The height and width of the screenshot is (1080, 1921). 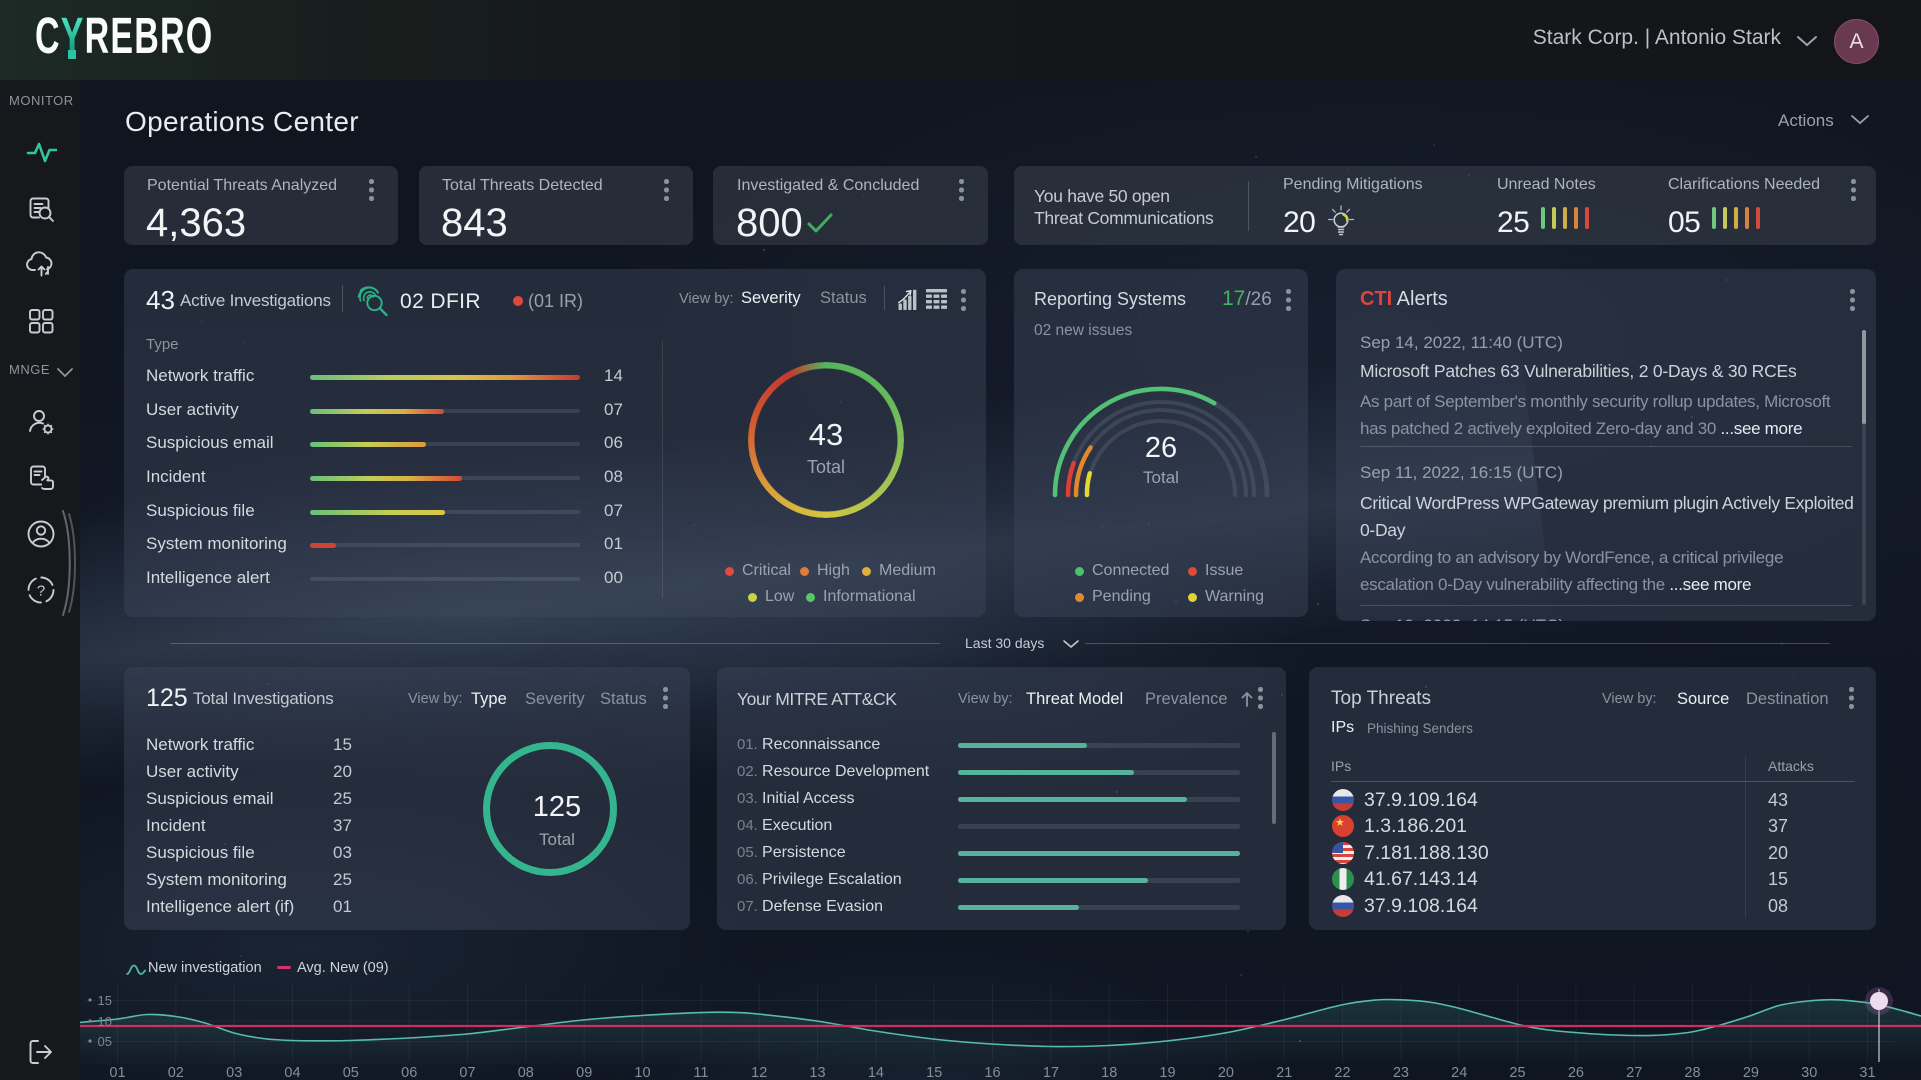 What do you see at coordinates (584, 1072) in the screenshot?
I see `svg-text: 09` at bounding box center [584, 1072].